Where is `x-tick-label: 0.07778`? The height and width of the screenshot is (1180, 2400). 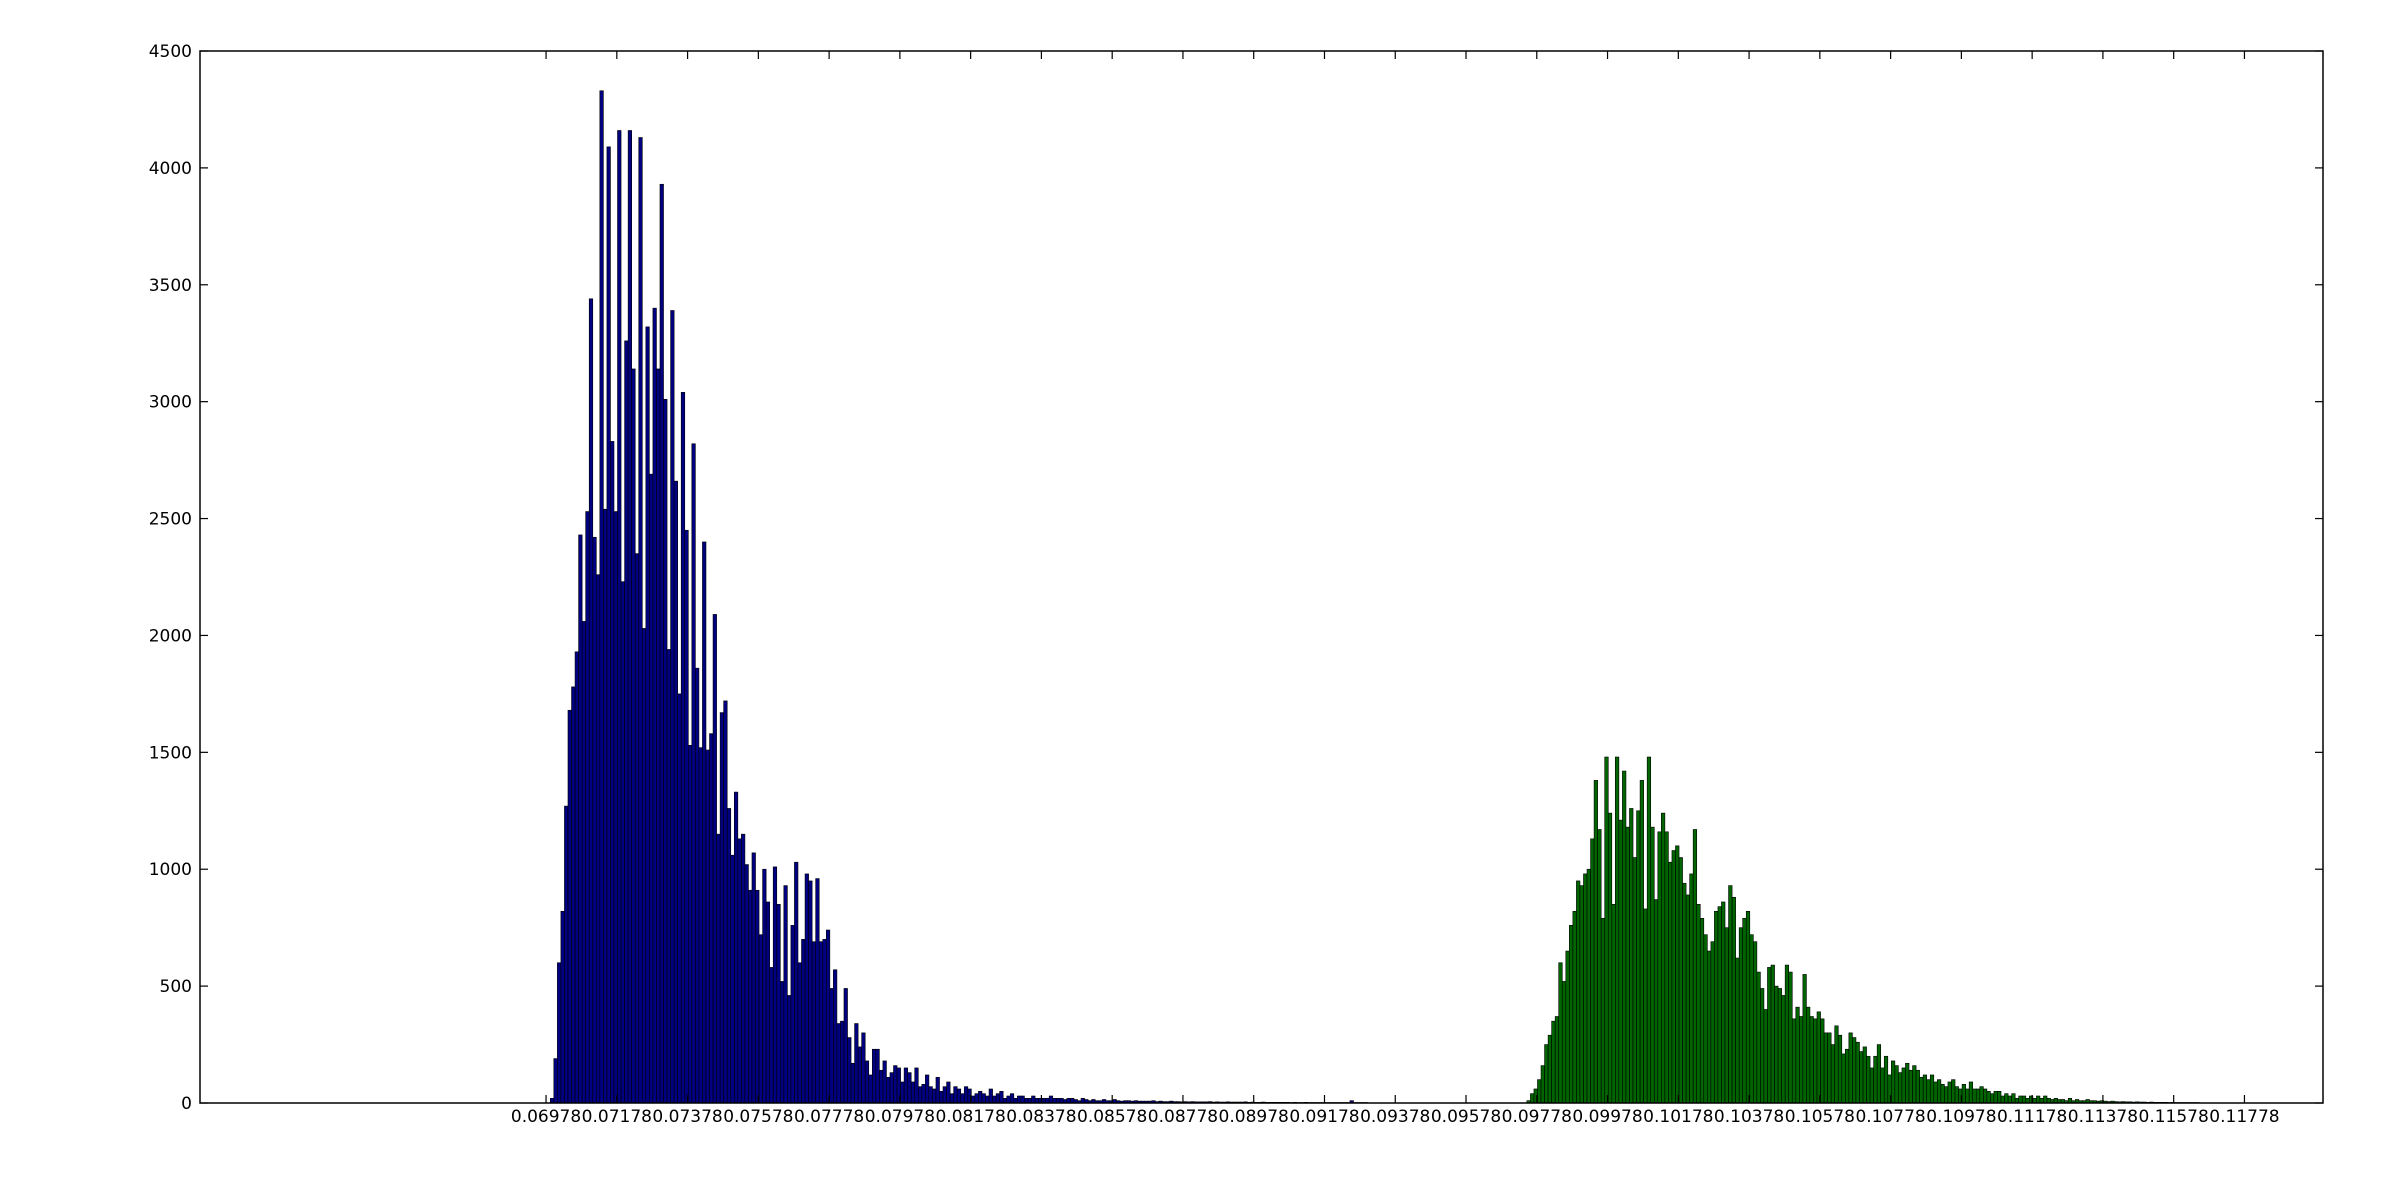
x-tick-label: 0.07778 is located at coordinates (829, 1117).